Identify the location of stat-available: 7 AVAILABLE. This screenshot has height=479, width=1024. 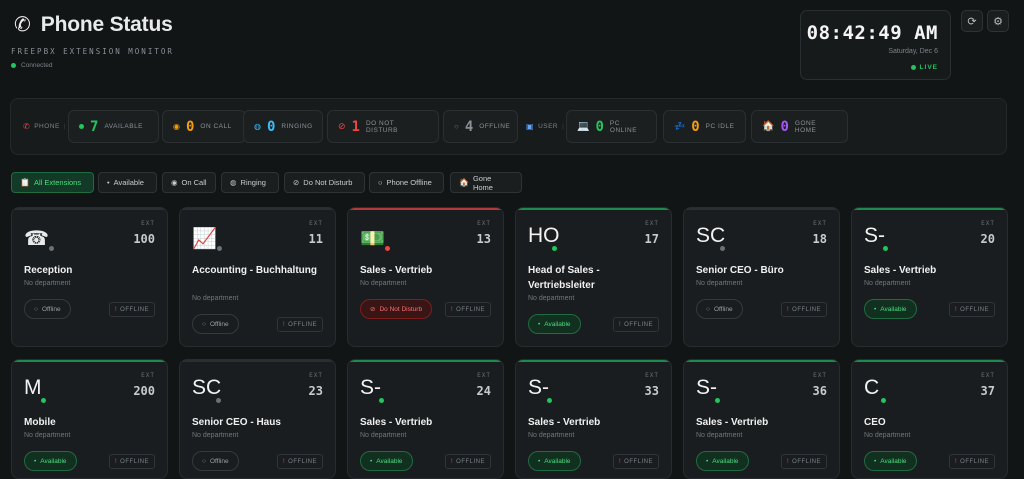
(113, 126).